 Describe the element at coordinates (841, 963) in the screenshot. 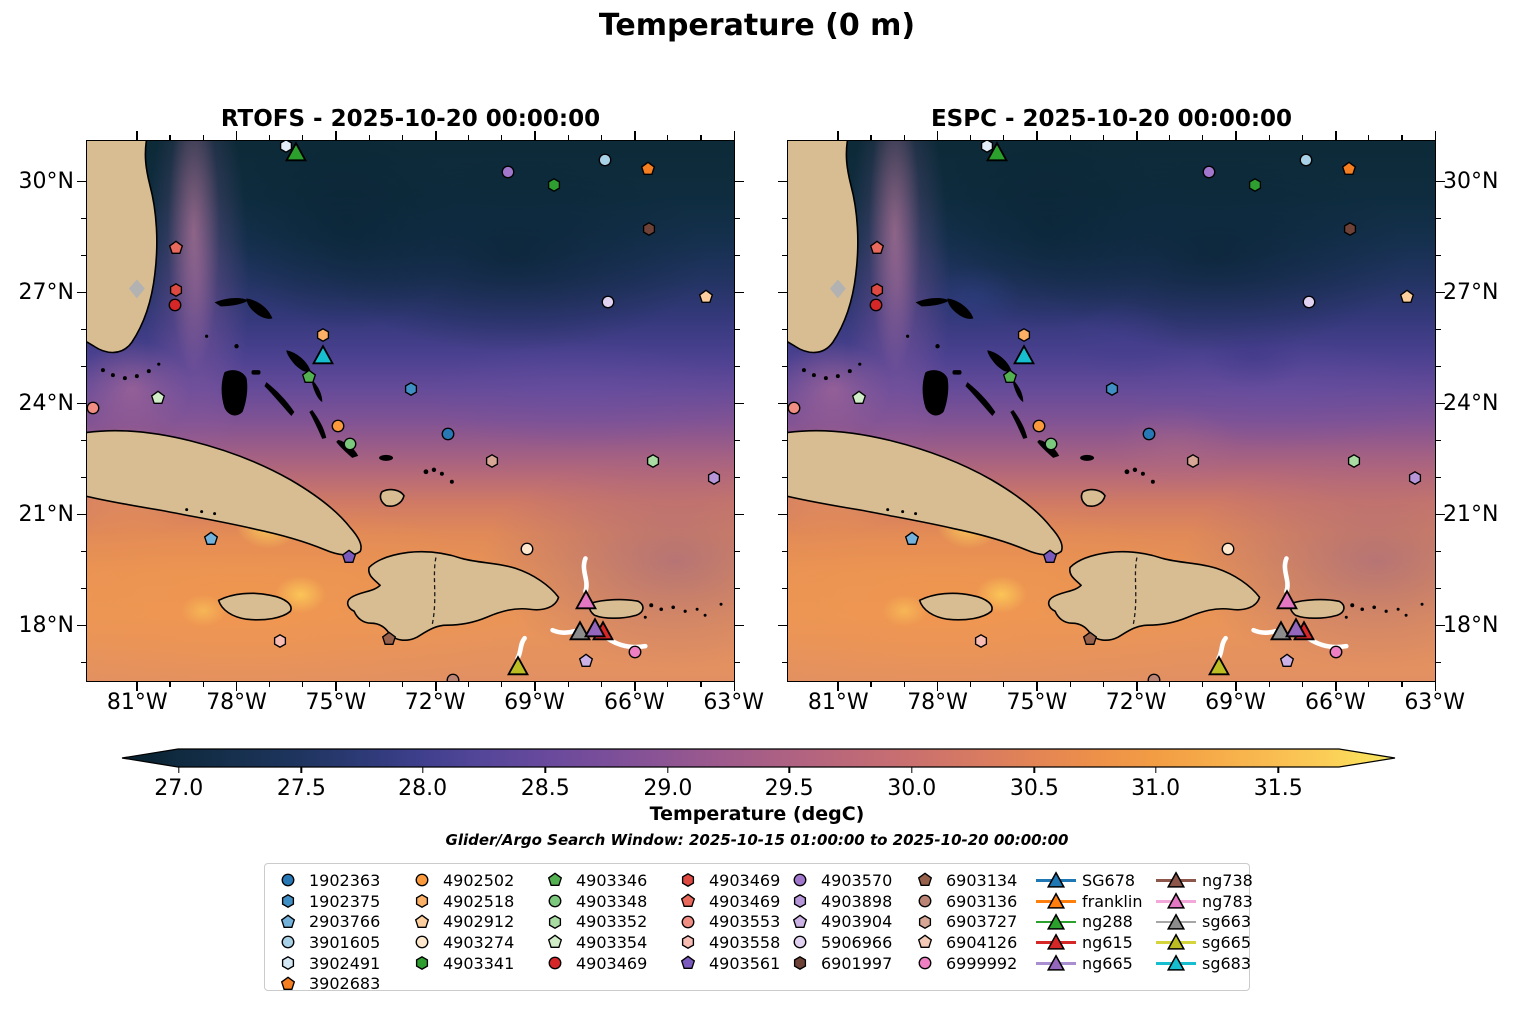

I see `legend-entry-6901997: 6901997` at that location.